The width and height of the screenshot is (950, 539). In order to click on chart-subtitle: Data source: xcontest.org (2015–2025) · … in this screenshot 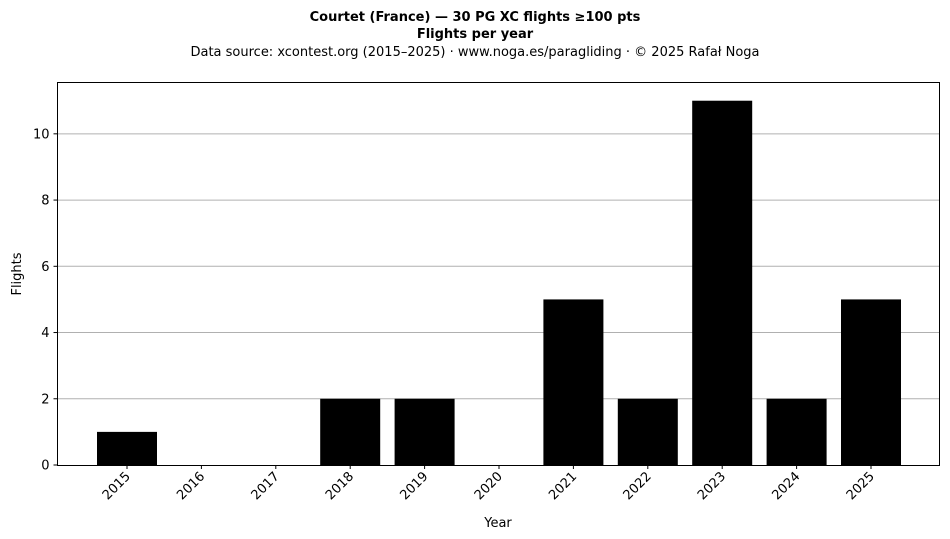, I will do `click(474, 52)`.